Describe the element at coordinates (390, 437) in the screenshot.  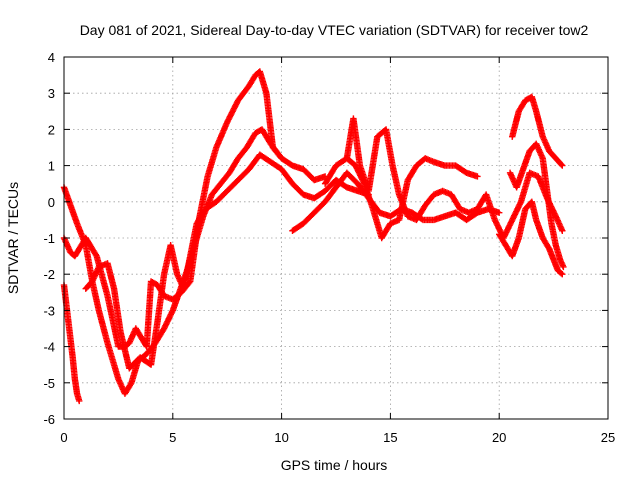
I see `x-tick-label: 15` at that location.